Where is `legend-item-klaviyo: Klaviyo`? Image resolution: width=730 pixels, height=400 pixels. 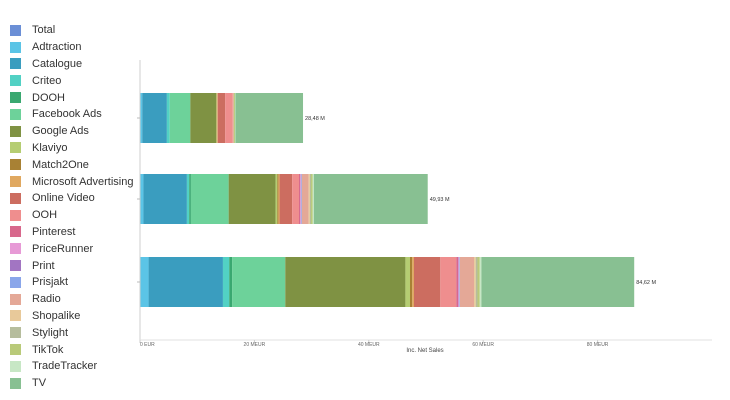
legend-item-klaviyo: Klaviyo is located at coordinates (72, 148).